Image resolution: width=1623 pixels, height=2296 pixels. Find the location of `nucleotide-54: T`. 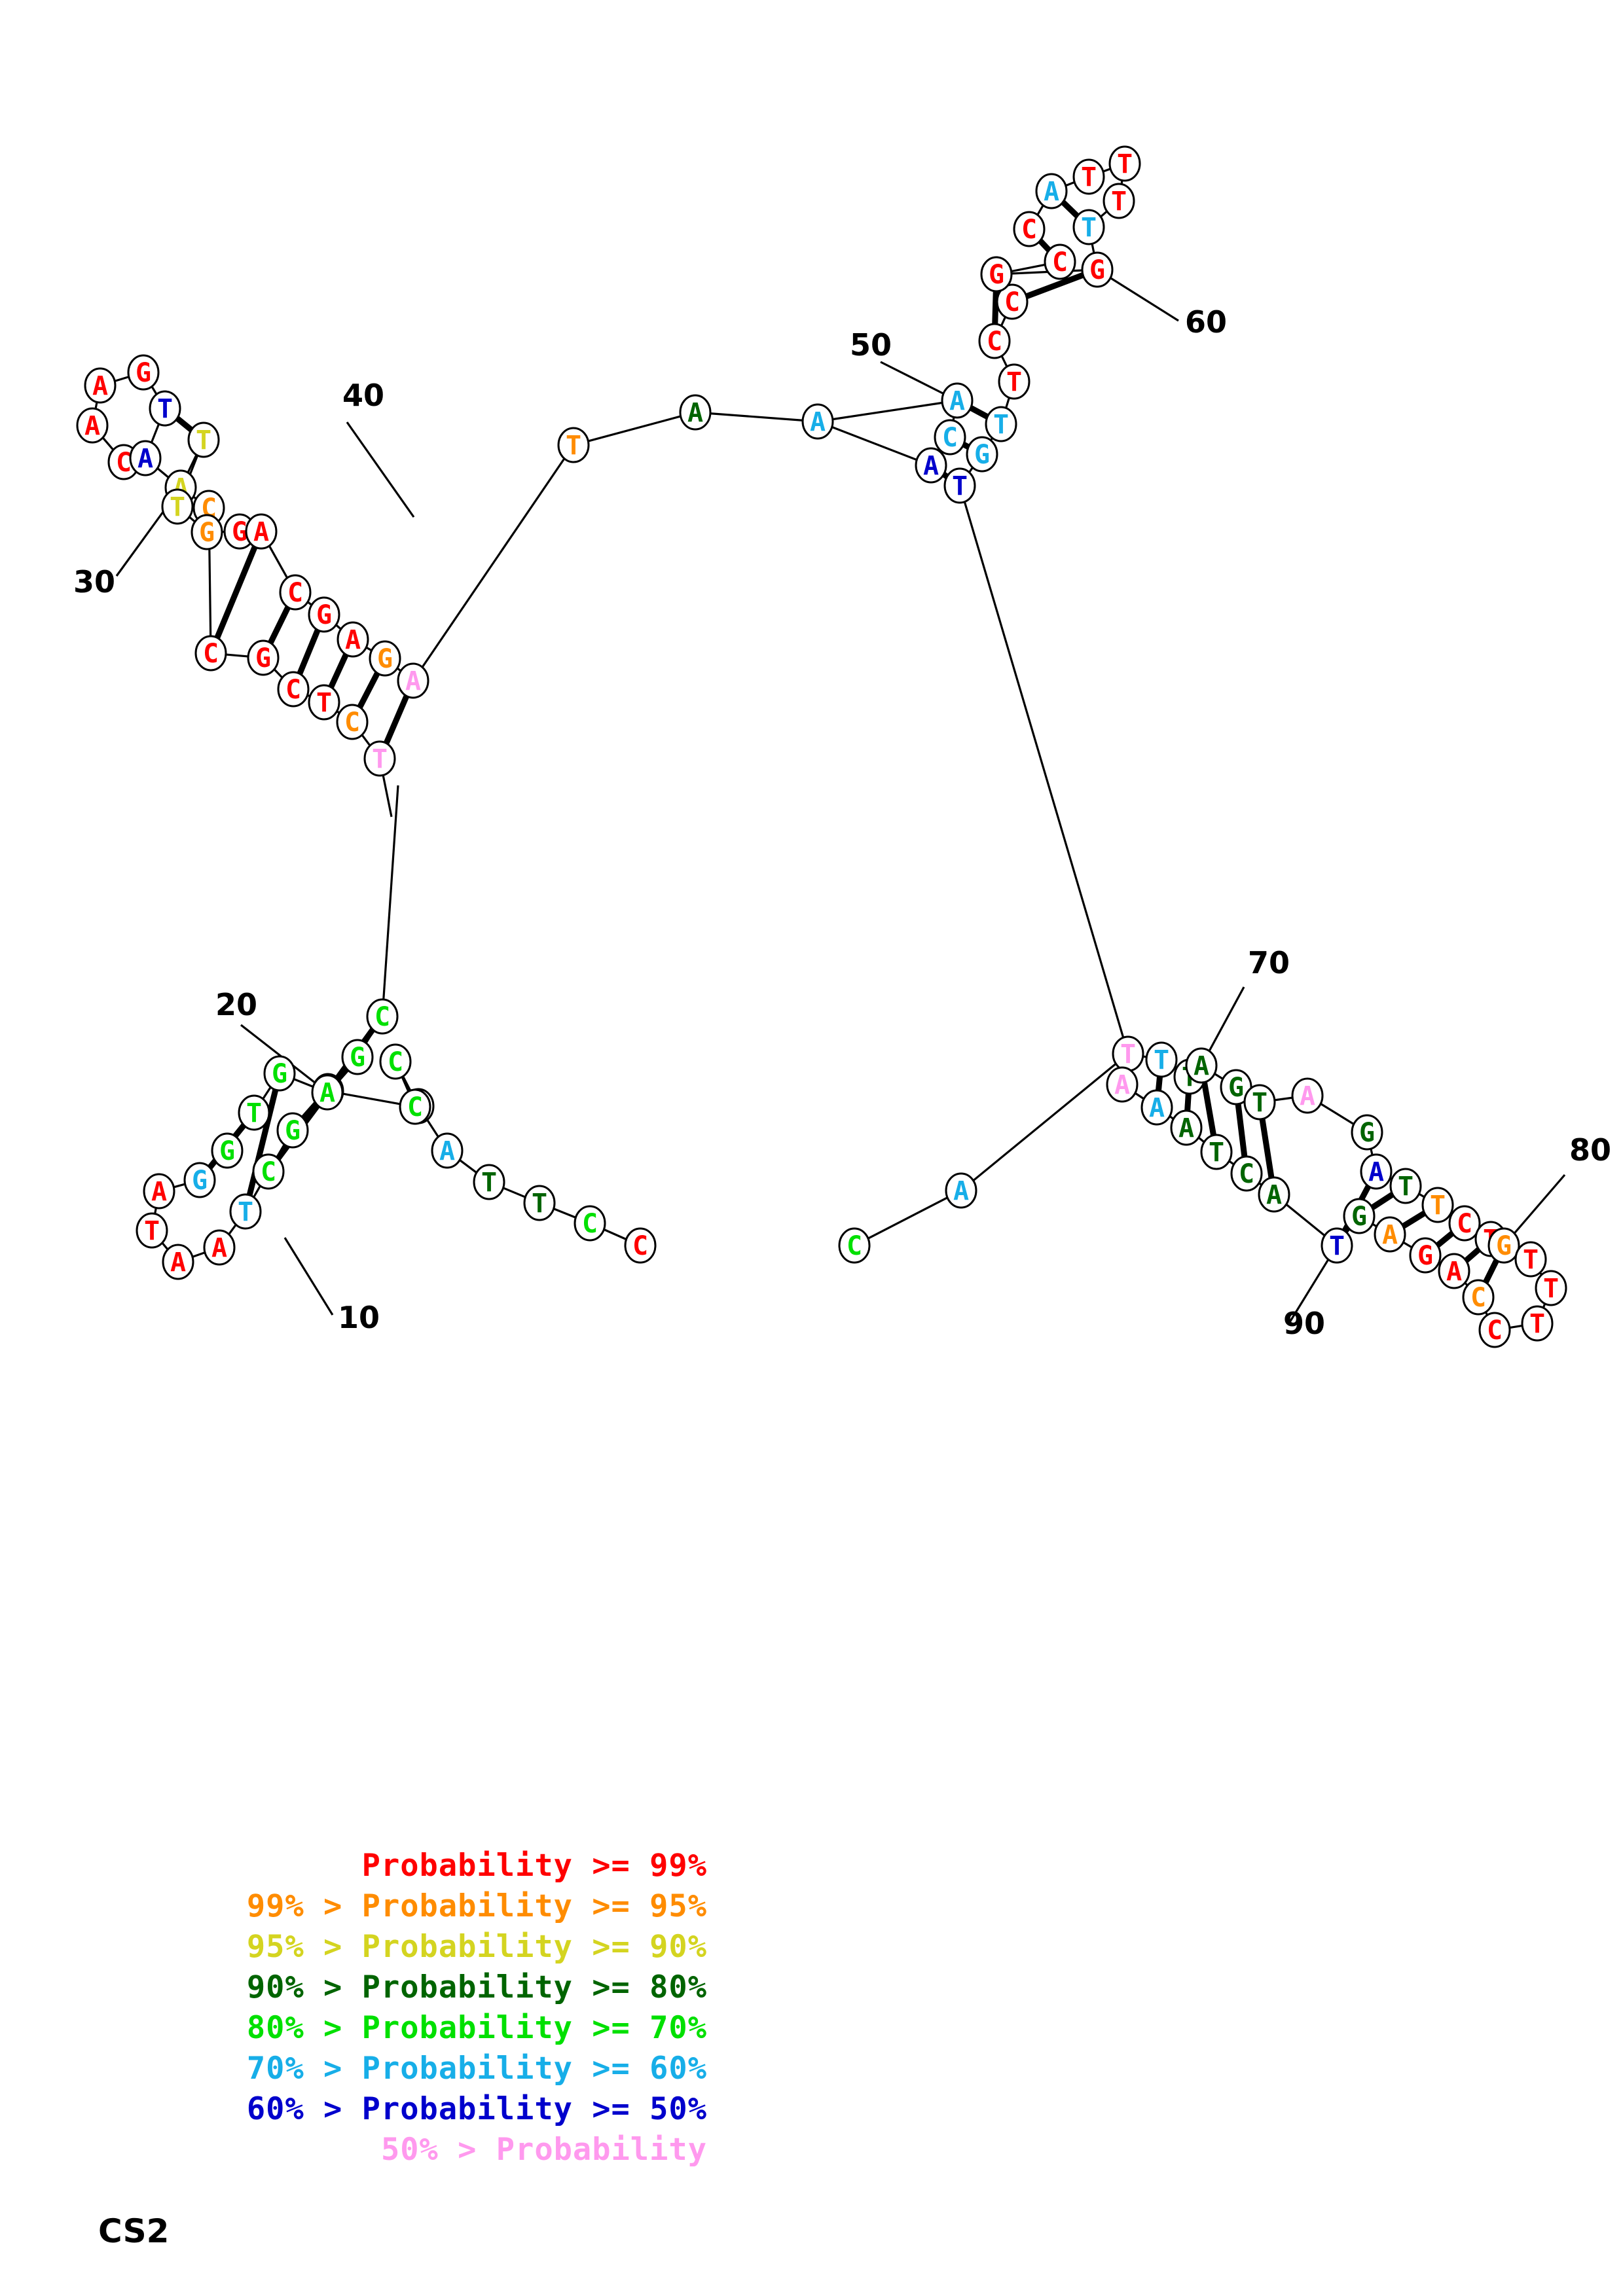

nucleotide-54: T is located at coordinates (959, 485).